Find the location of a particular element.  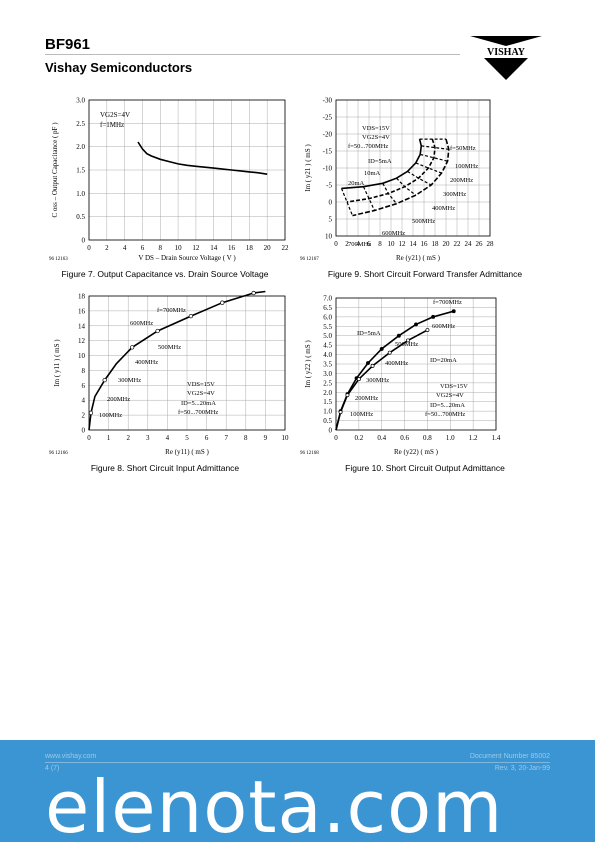

y-tick-label: 3.0 is located at coordinates (80, 101).